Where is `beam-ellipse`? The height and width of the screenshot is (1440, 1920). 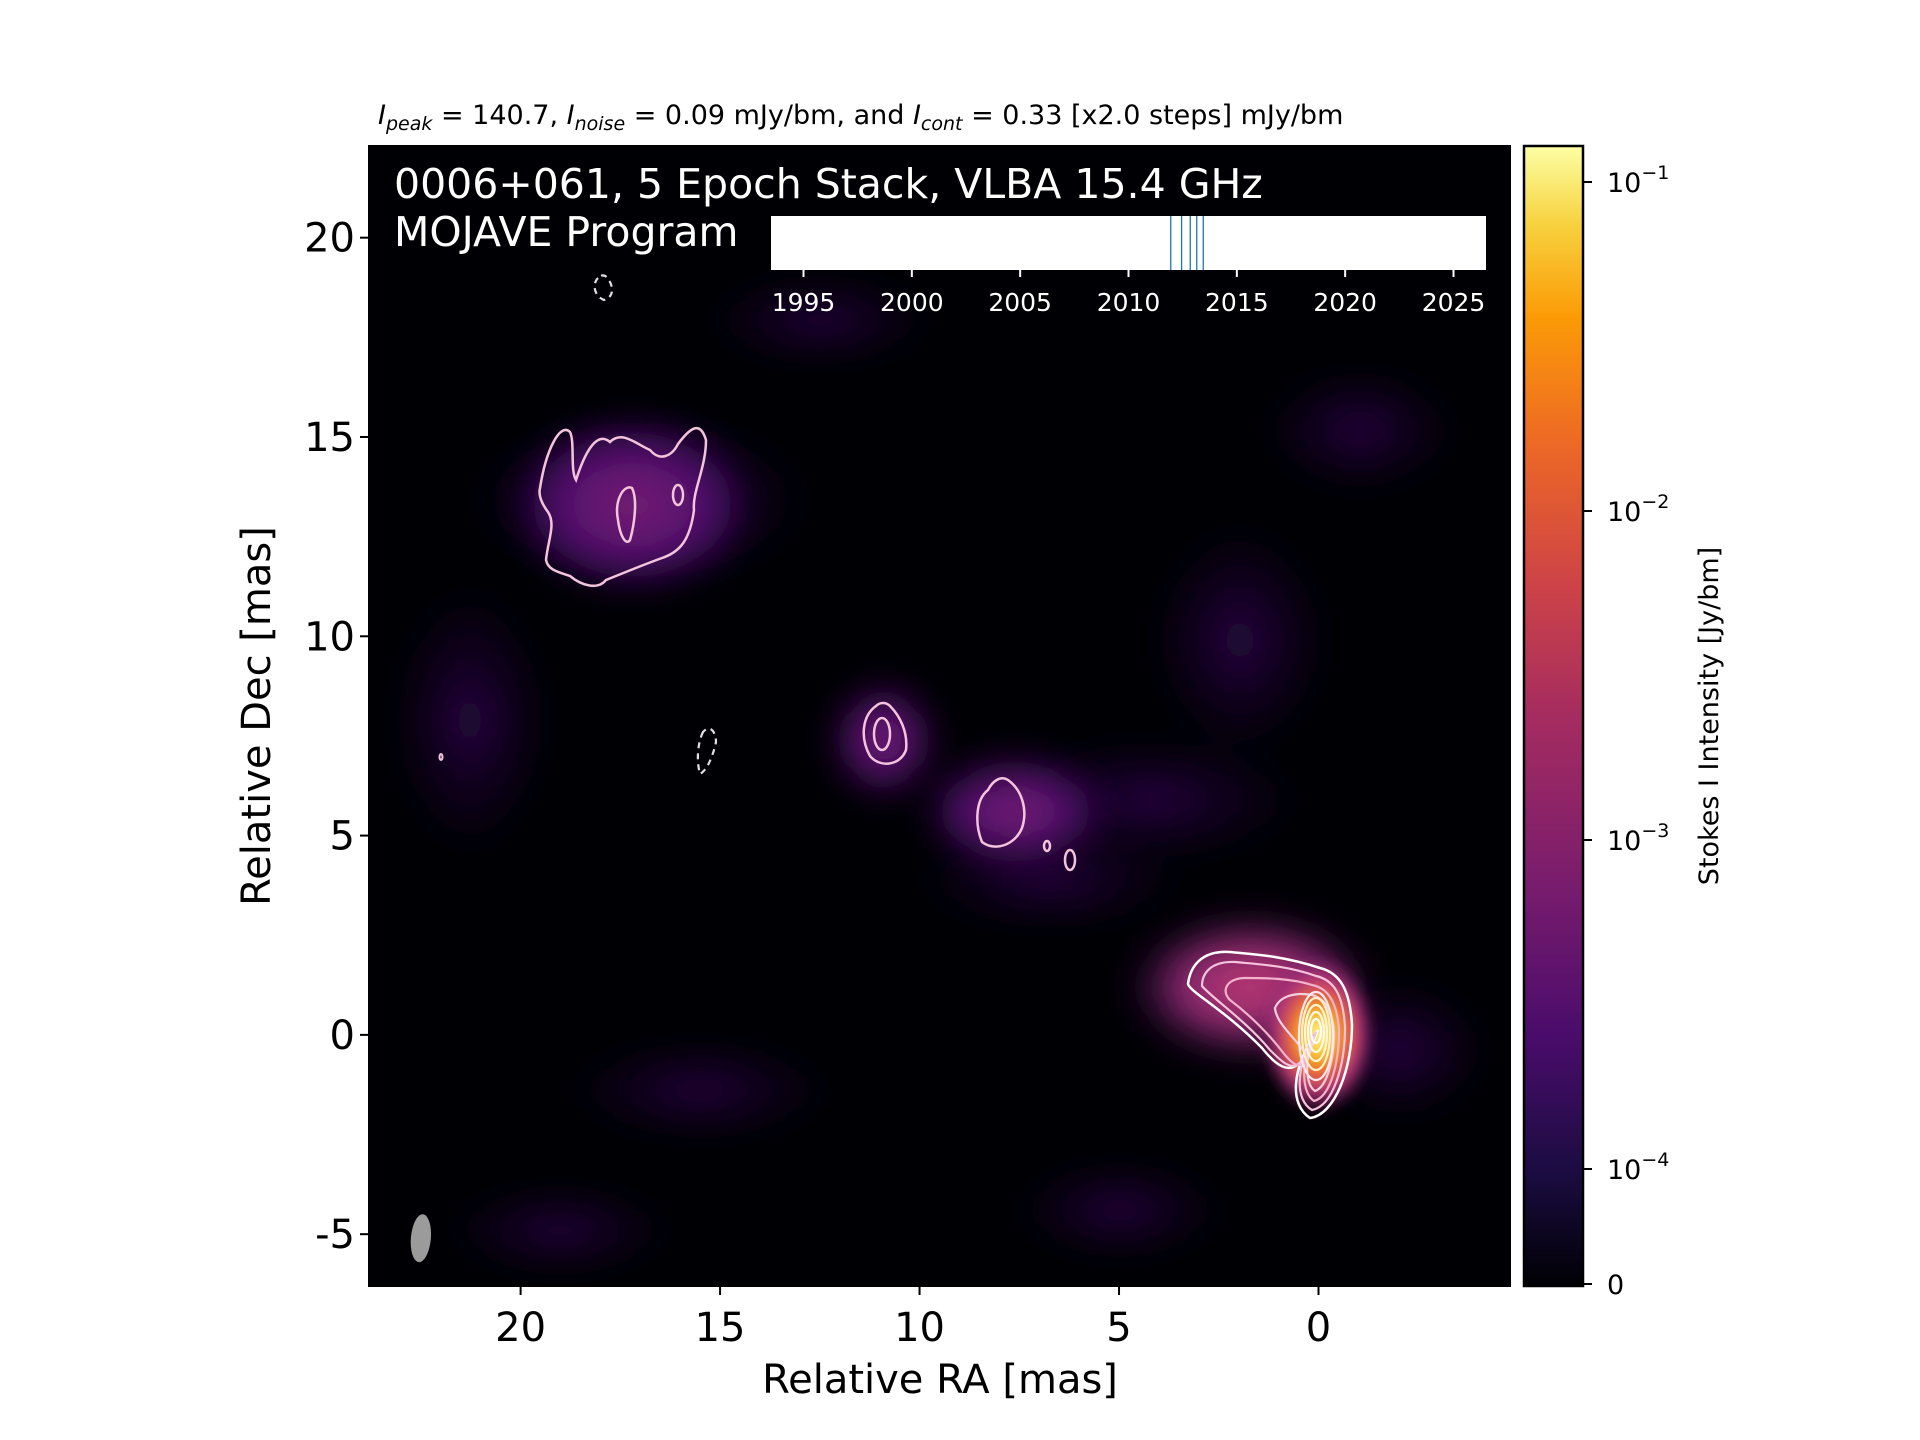 beam-ellipse is located at coordinates (421, 1238).